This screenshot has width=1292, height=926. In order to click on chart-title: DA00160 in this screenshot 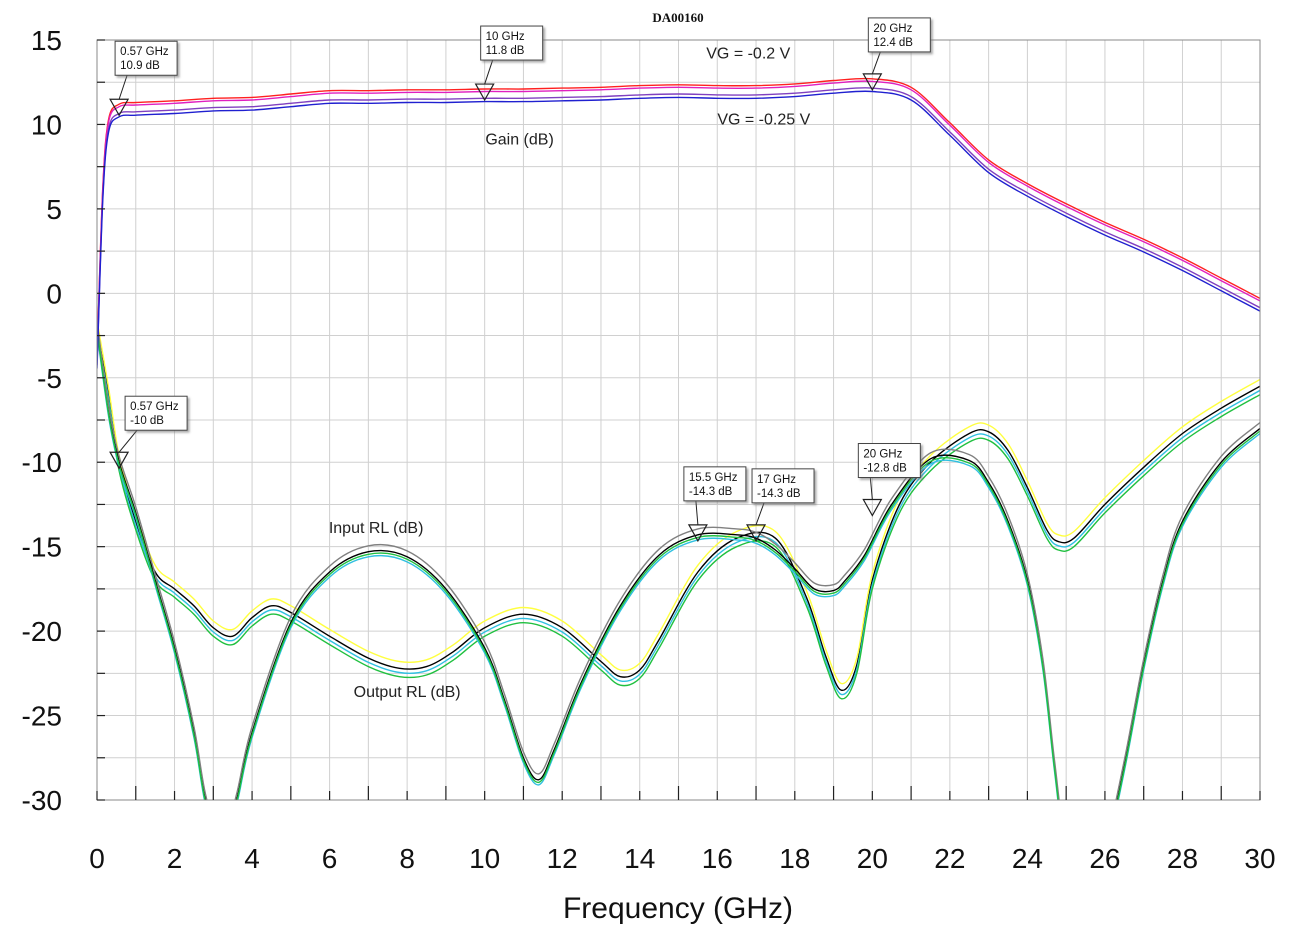, I will do `click(677, 17)`.